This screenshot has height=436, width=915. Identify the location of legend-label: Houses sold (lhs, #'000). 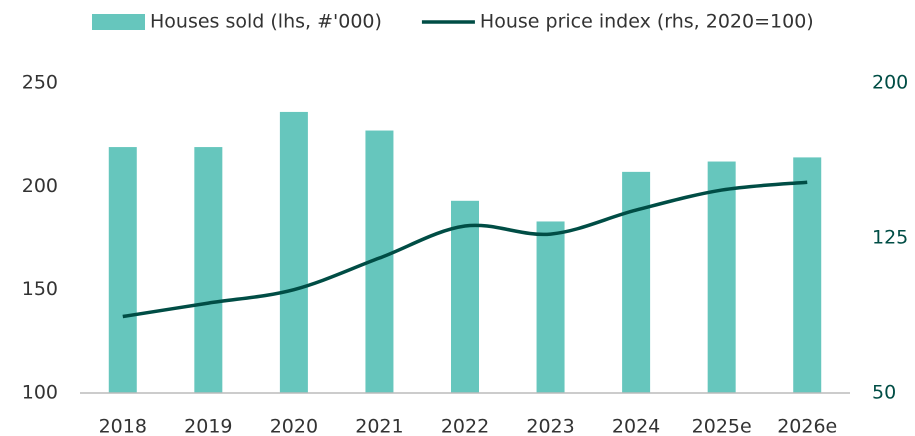
(266, 22).